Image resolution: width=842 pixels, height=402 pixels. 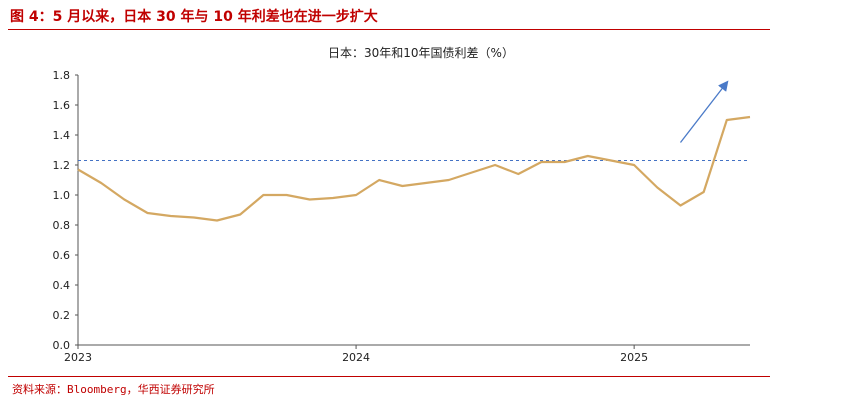 I want to click on figure-title: 图 4：5 月以来，日本 30 年与 10 年利差也在进一步扩大, so click(x=194, y=17).